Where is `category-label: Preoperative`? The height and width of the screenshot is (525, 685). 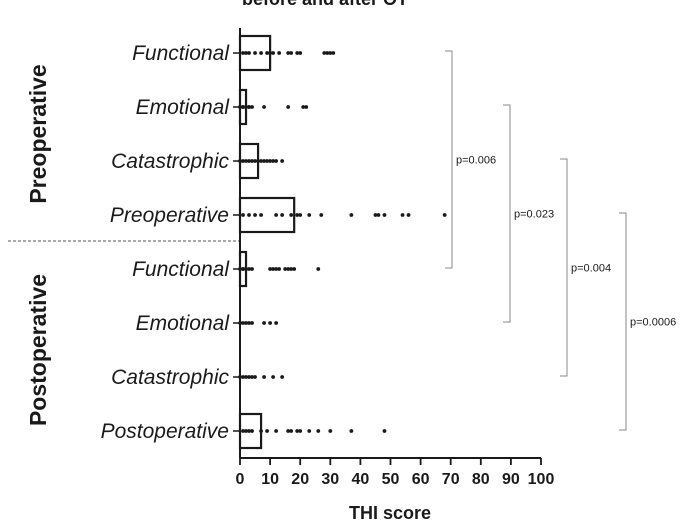 category-label: Preoperative is located at coordinates (169, 215).